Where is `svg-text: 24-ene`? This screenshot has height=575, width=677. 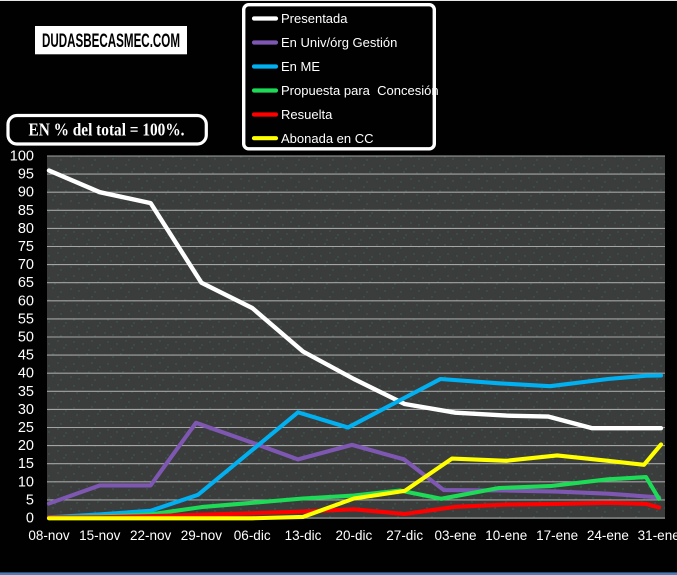 svg-text: 24-ene is located at coordinates (608, 535).